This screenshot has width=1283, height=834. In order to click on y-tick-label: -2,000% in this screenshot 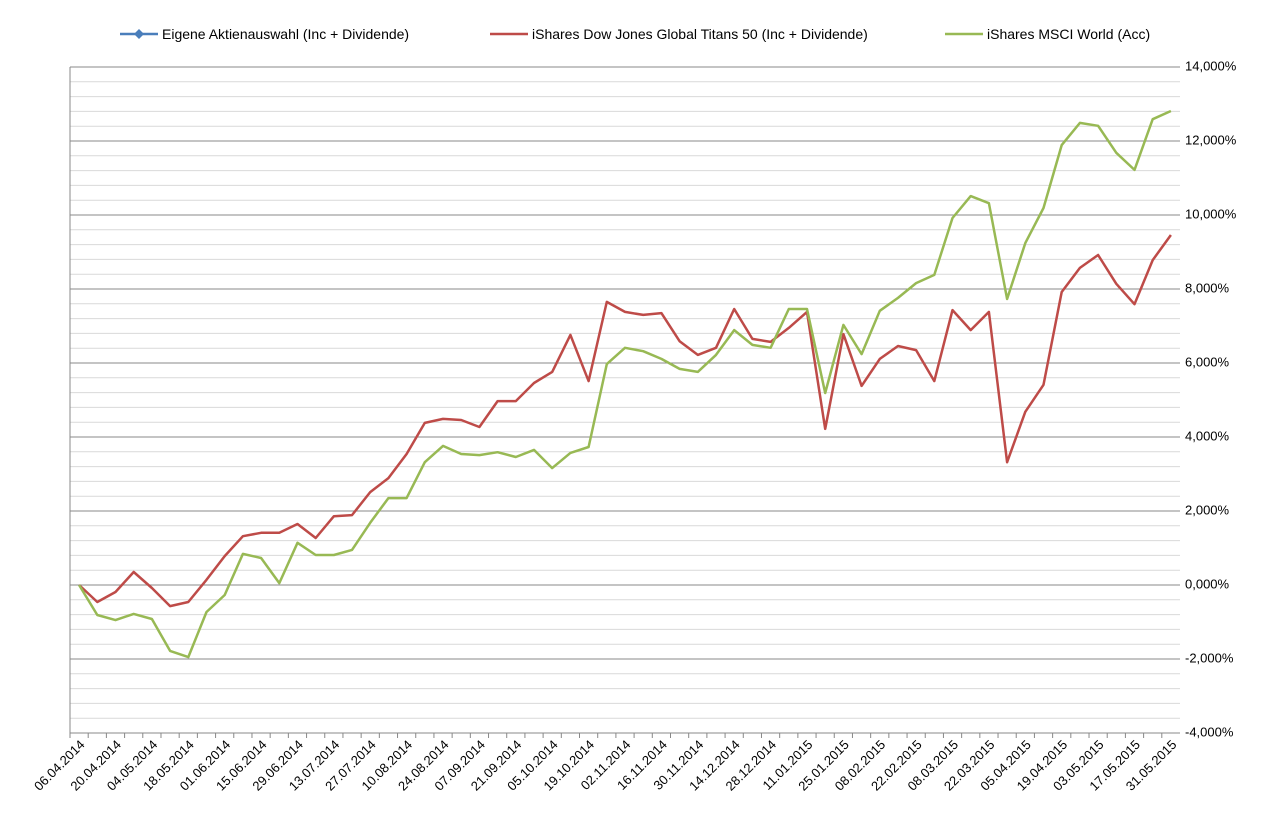, I will do `click(1209, 657)`.